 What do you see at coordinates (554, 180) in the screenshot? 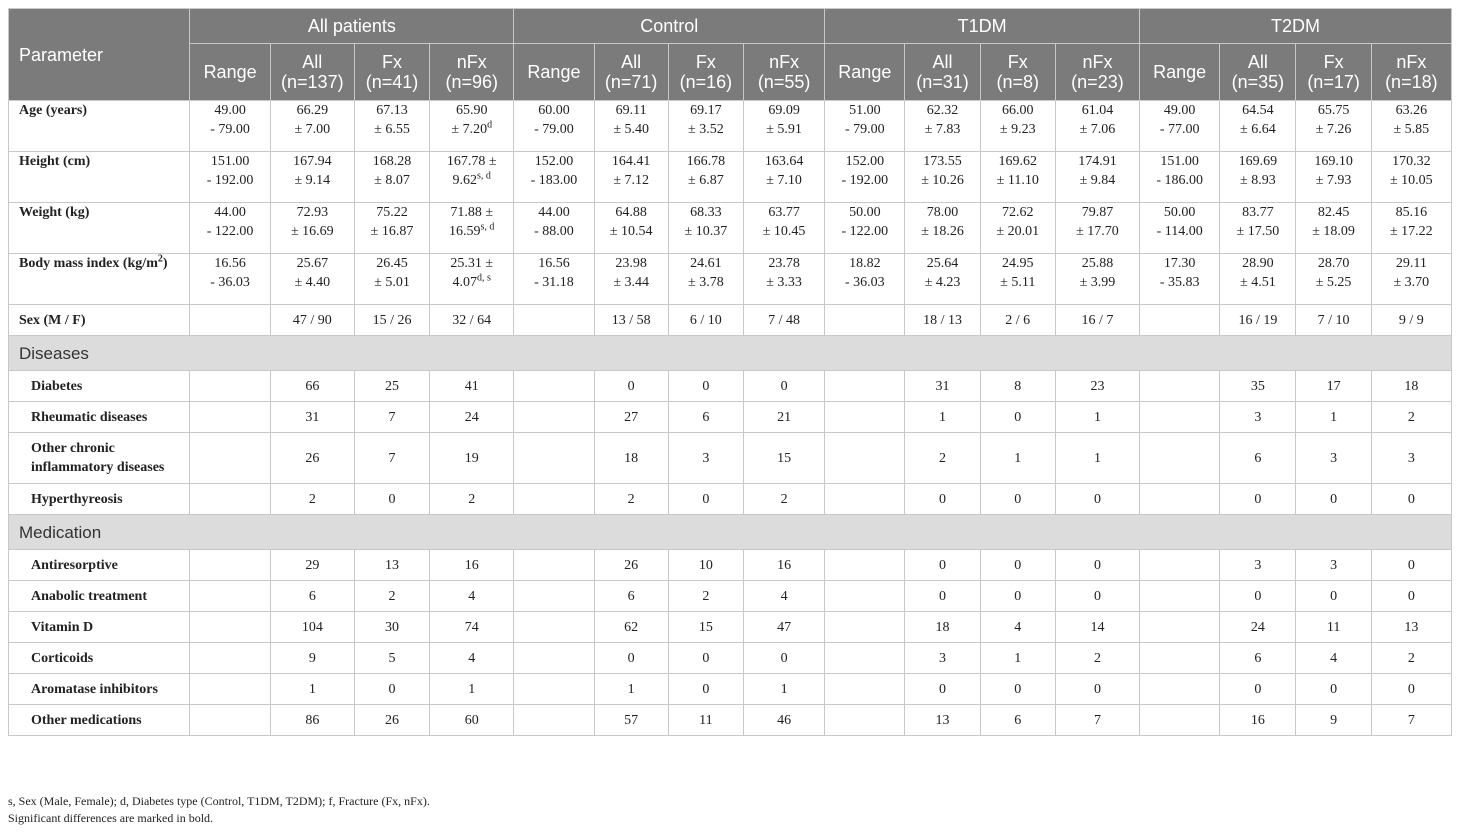
I see `cell-line: - 183.00` at bounding box center [554, 180].